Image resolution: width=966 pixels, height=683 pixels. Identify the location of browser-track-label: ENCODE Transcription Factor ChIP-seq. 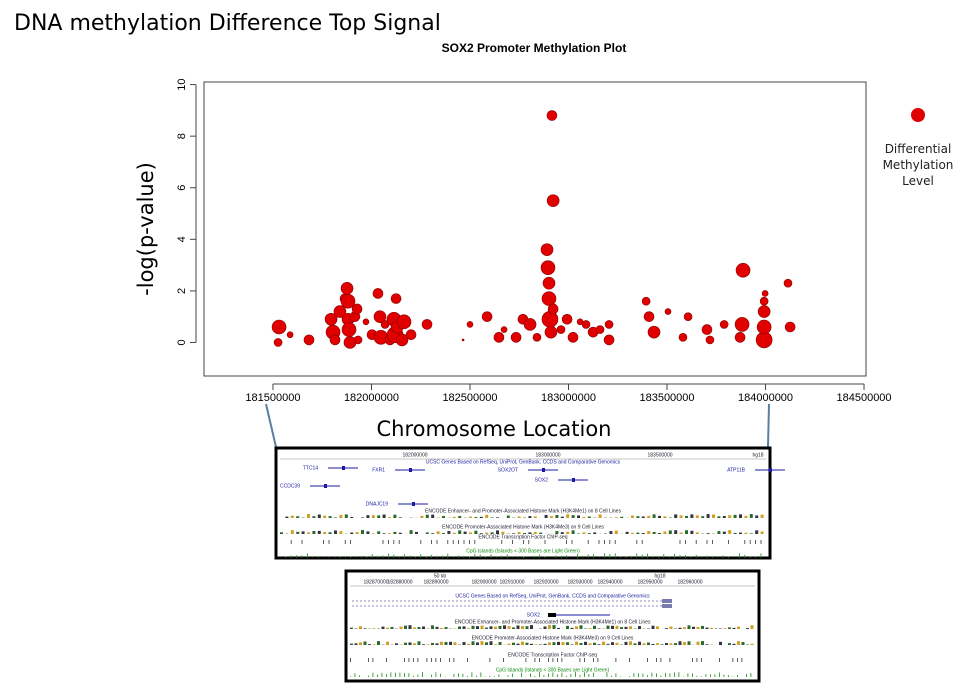
(522, 537).